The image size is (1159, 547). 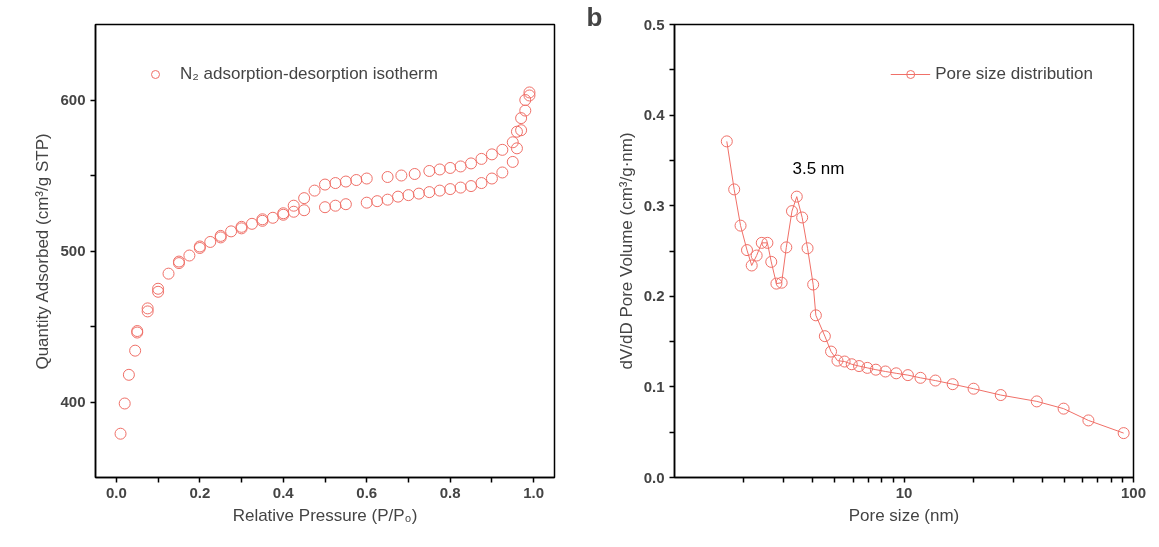 I want to click on y-tick-label: 0.5, so click(x=654, y=24).